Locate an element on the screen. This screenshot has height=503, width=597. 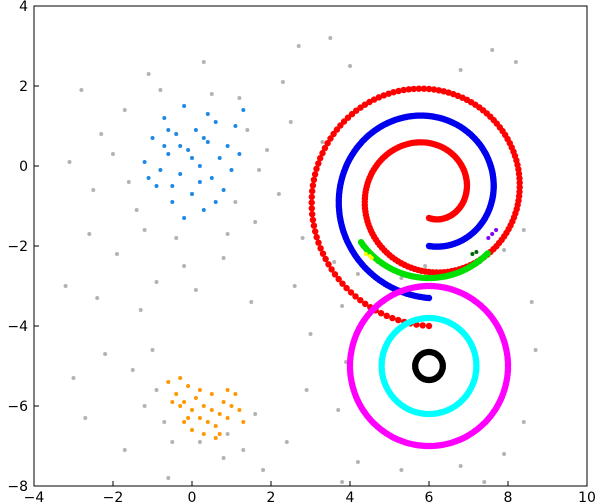
x-tick-label: 2 is located at coordinates (271, 496).